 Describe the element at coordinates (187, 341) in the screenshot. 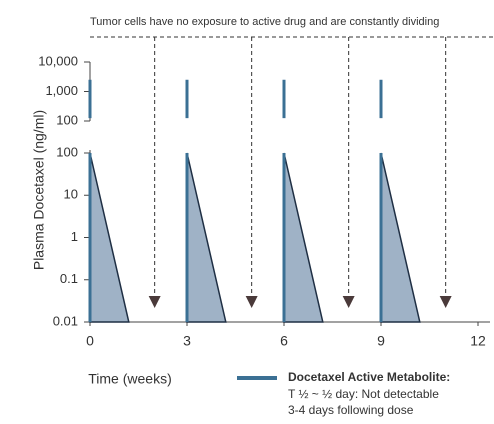

I see `x-tick-label: 3` at that location.